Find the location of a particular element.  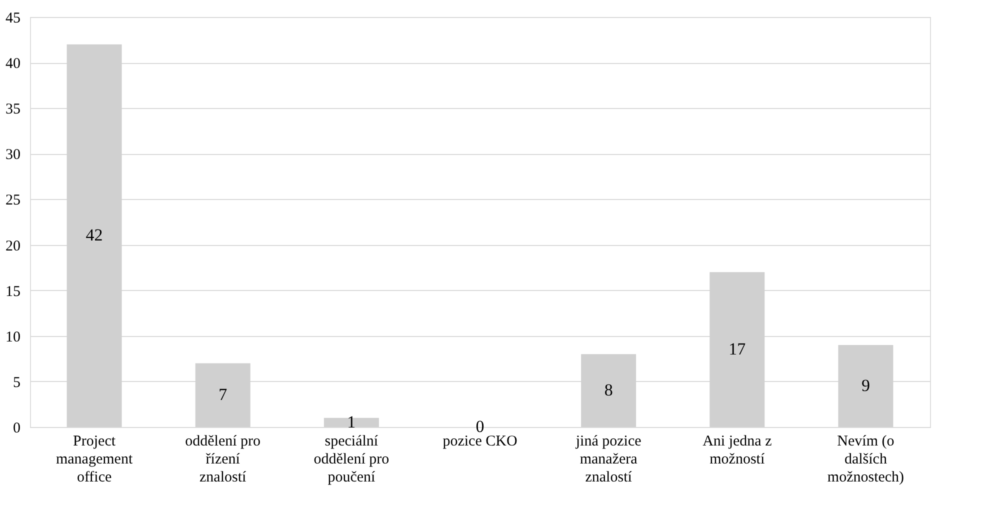

x-tick-label: speciální oddělení pro poučení is located at coordinates (352, 460).